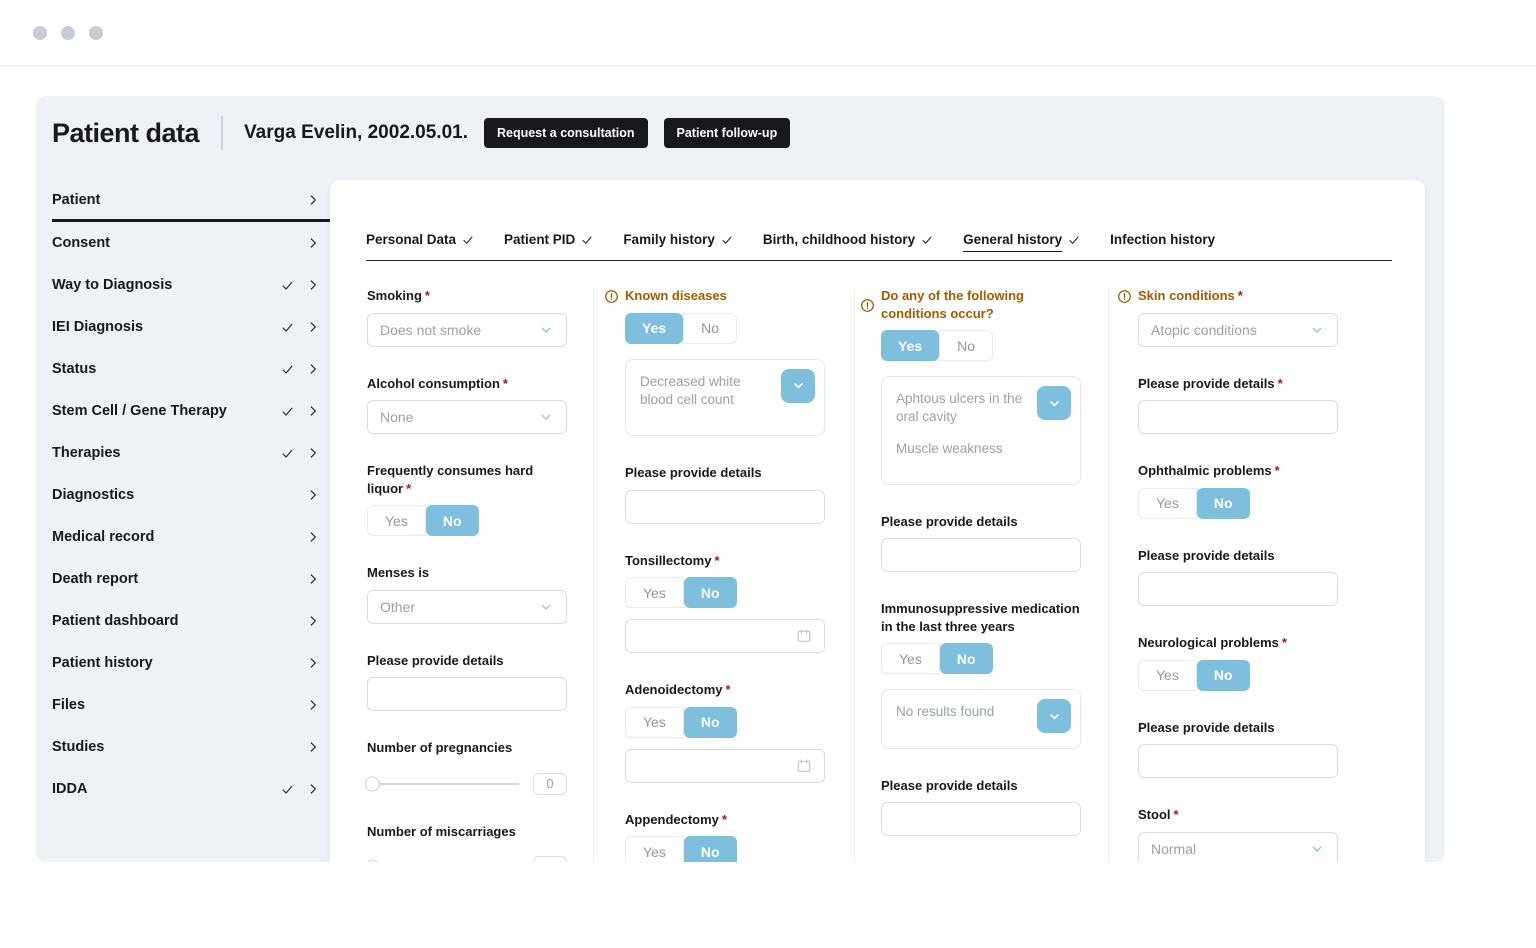  I want to click on tonsillectomy-option-no: No, so click(710, 593).